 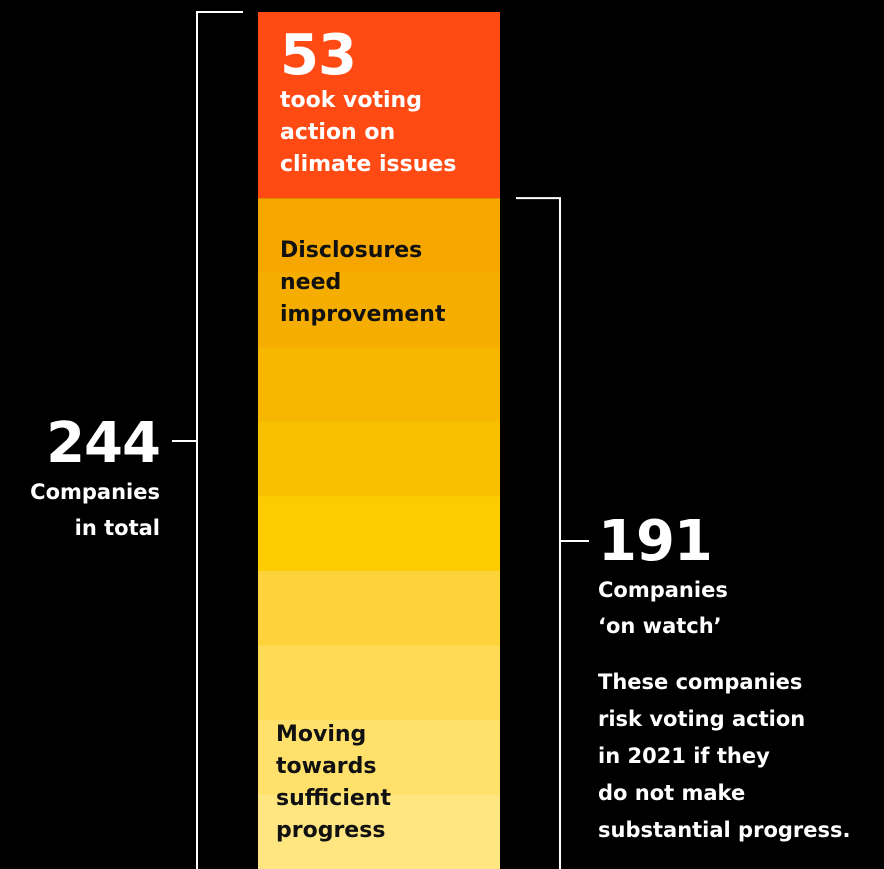 What do you see at coordinates (663, 608) in the screenshot?
I see `on-watch-label: Companies ‘on watch’` at bounding box center [663, 608].